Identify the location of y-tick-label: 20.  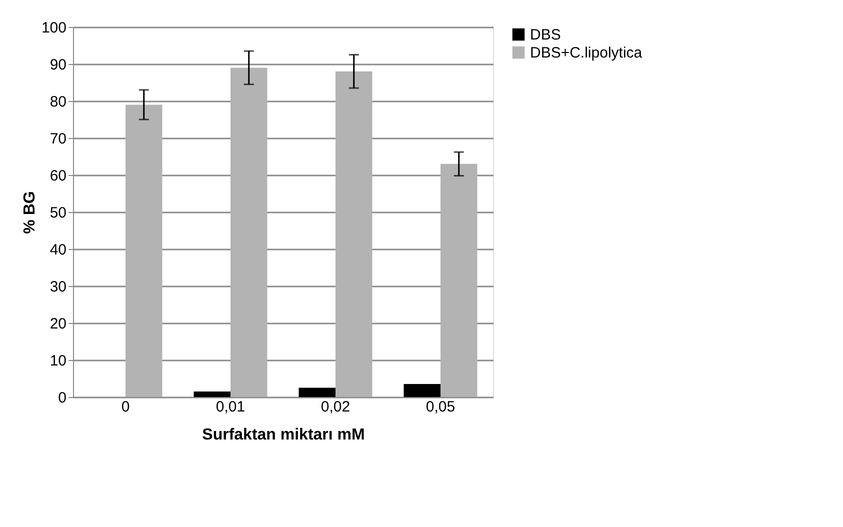
(58, 324).